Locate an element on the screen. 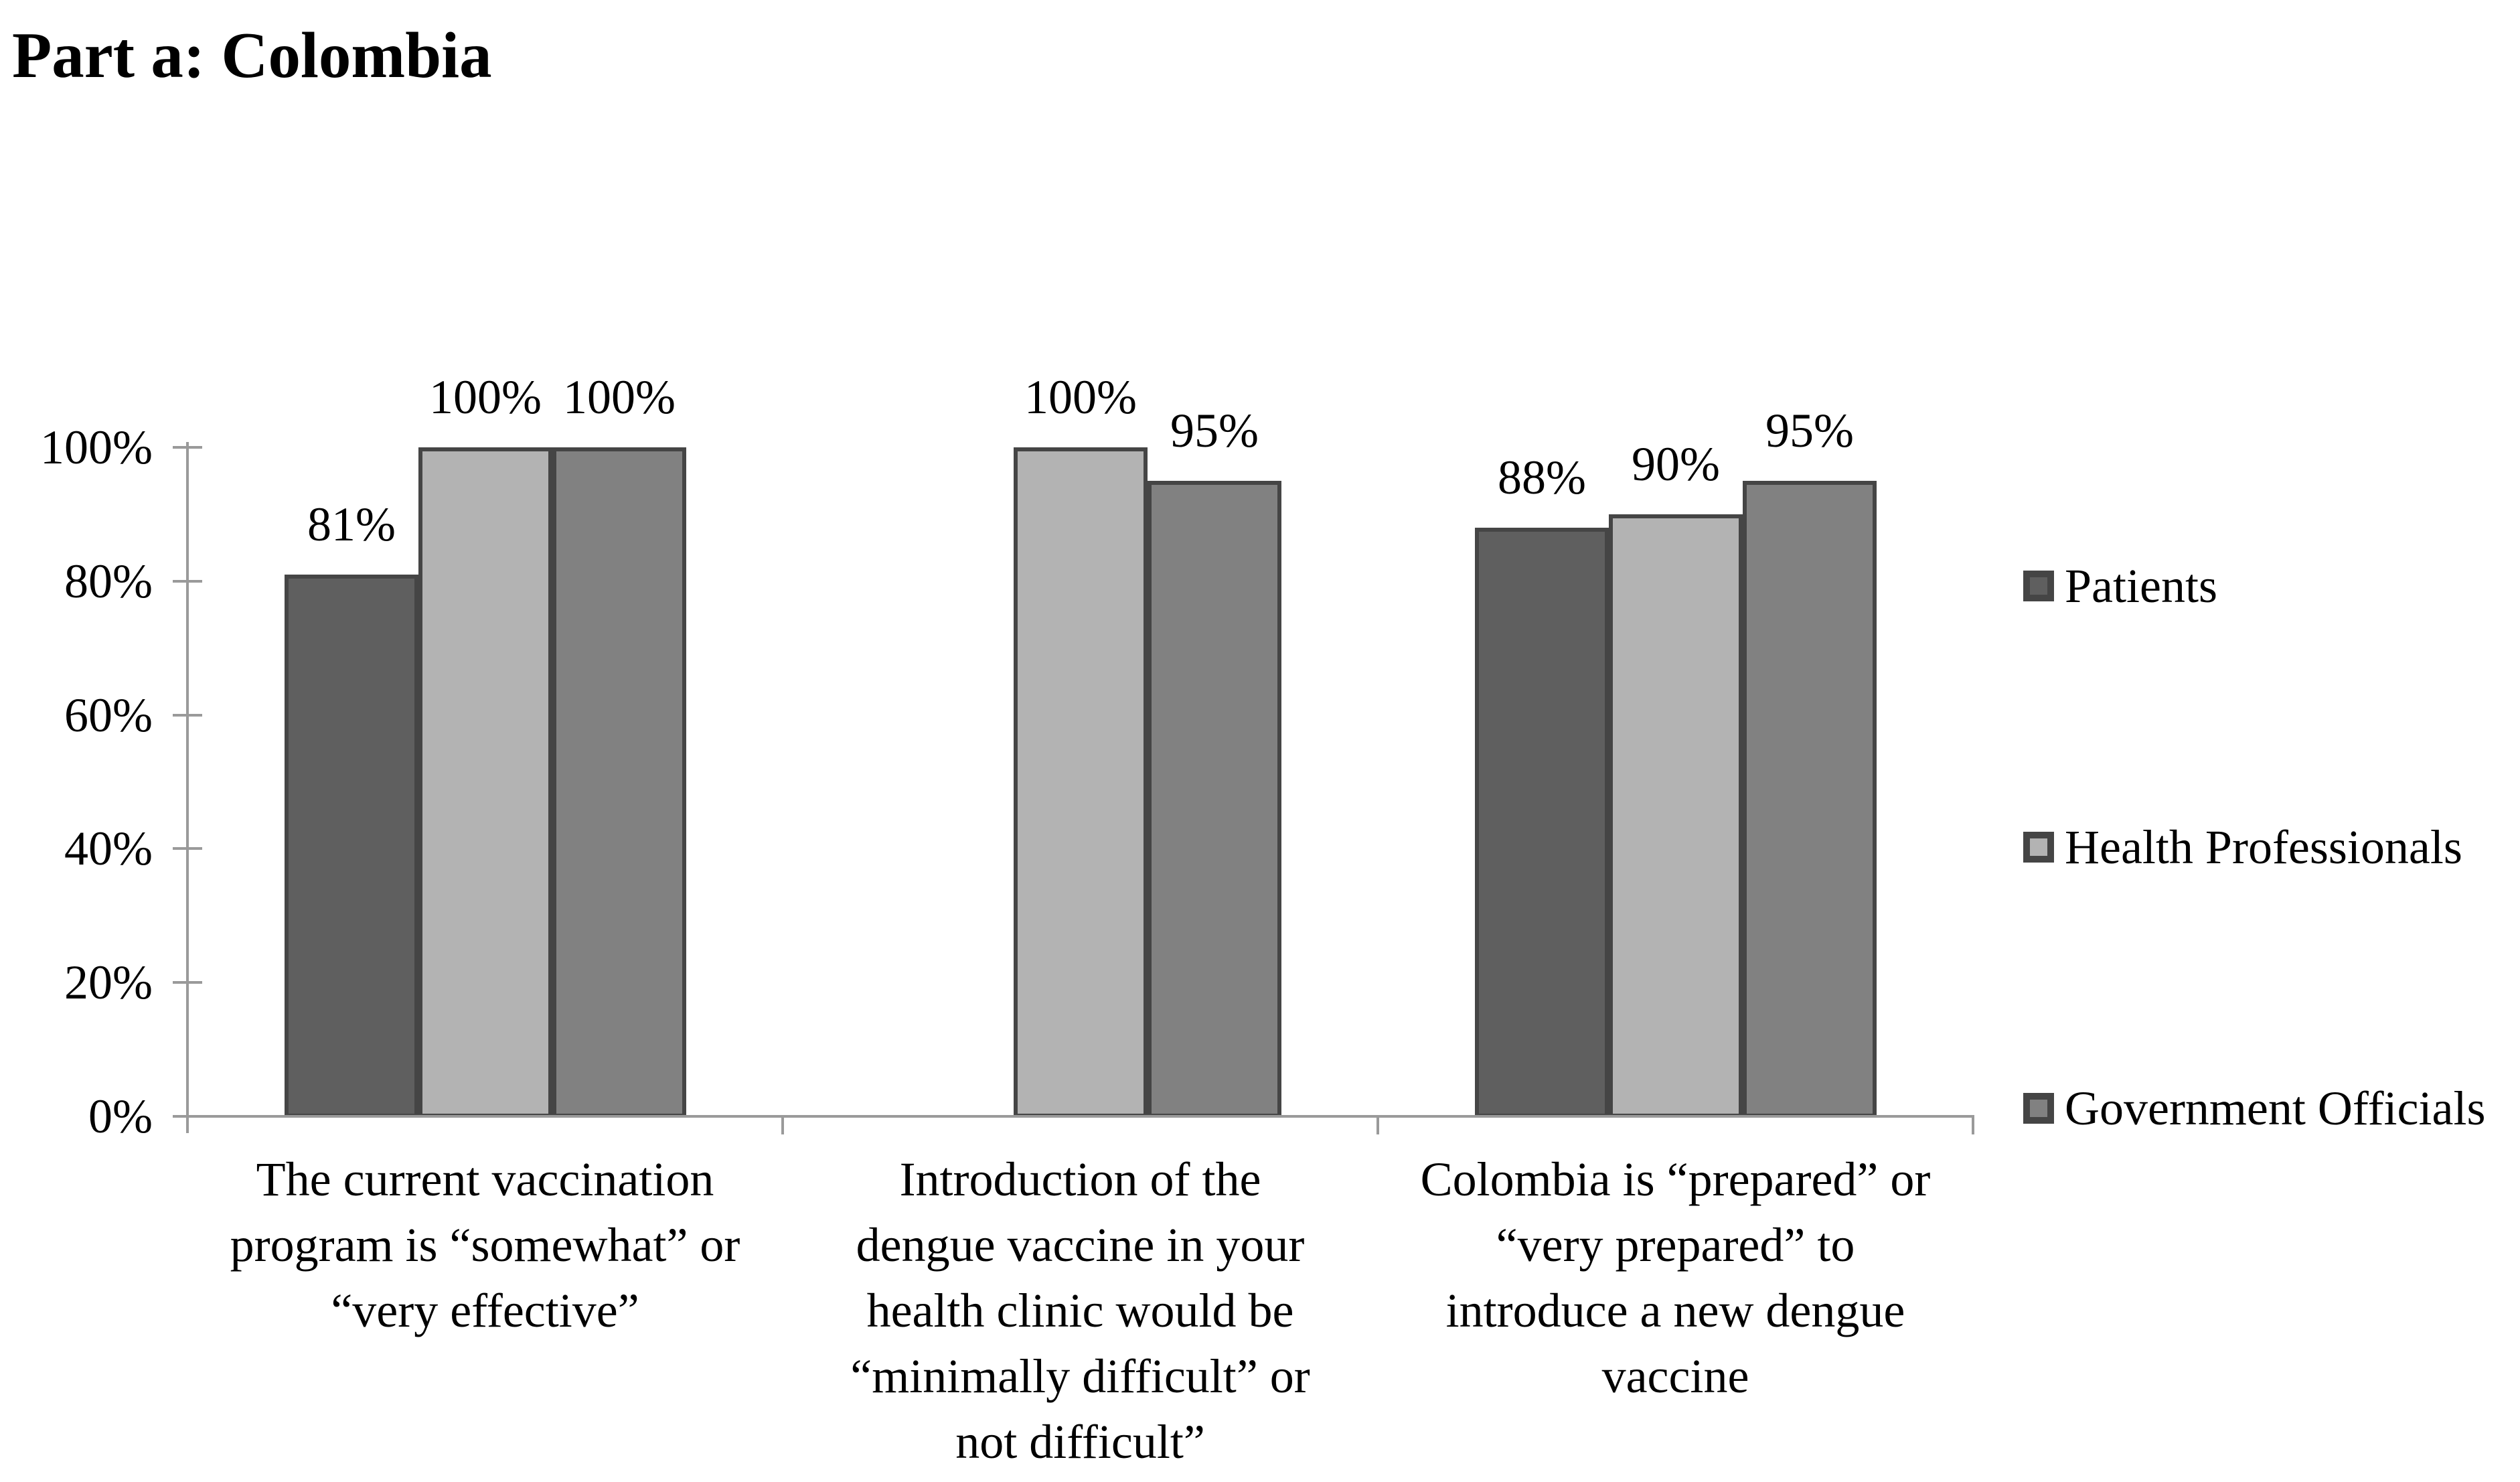 This screenshot has height=1482, width=2520. page-title: Part a: Colombia is located at coordinates (252, 55).